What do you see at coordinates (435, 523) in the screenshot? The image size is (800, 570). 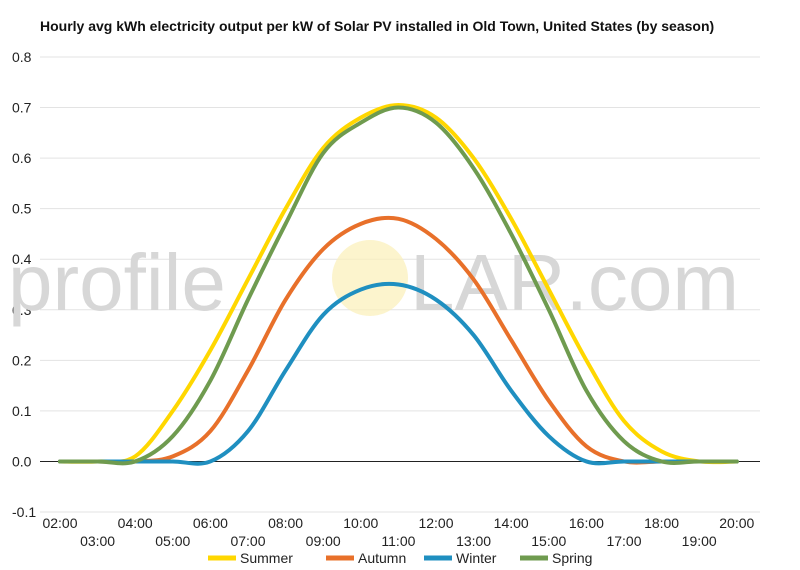 I see `x-tick-label: 12:00` at bounding box center [435, 523].